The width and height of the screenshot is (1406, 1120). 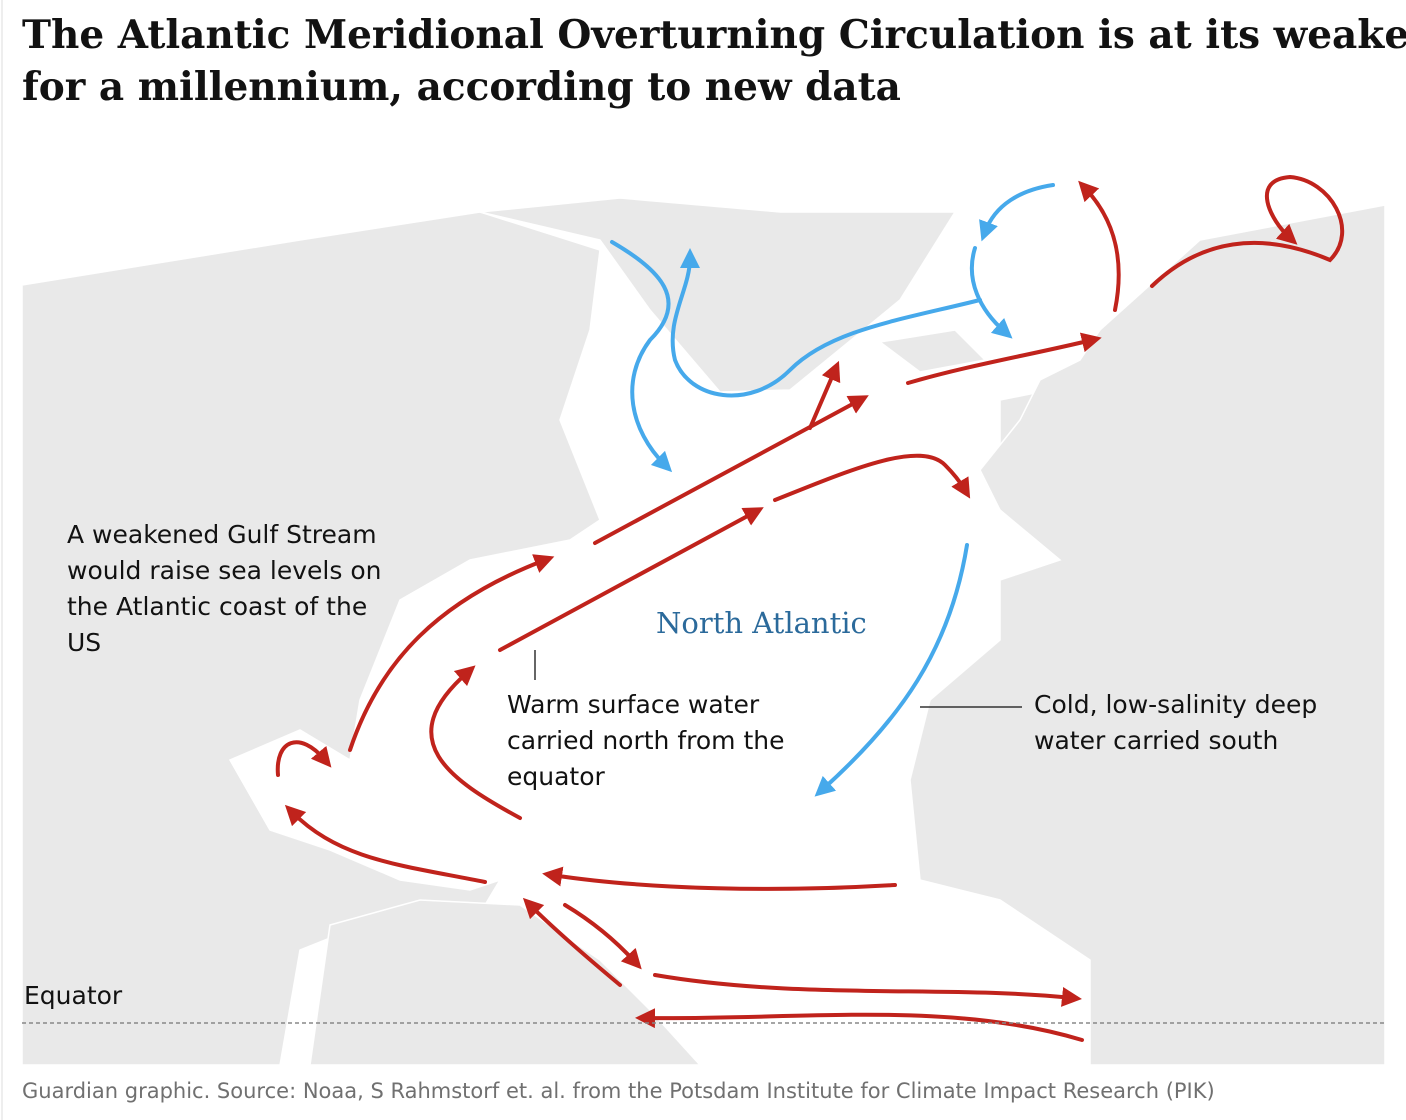 I want to click on annotation-line: US, so click(x=84, y=642).